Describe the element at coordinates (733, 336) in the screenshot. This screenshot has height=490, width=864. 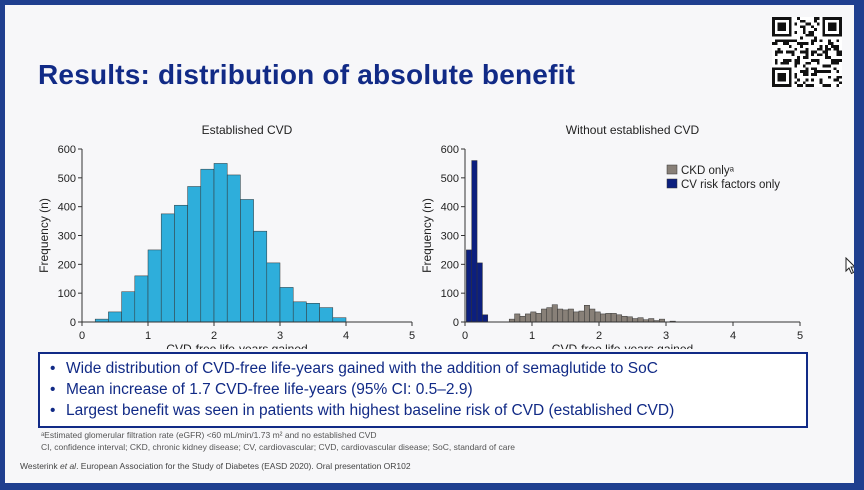
I see `x-tick-label: 4` at that location.